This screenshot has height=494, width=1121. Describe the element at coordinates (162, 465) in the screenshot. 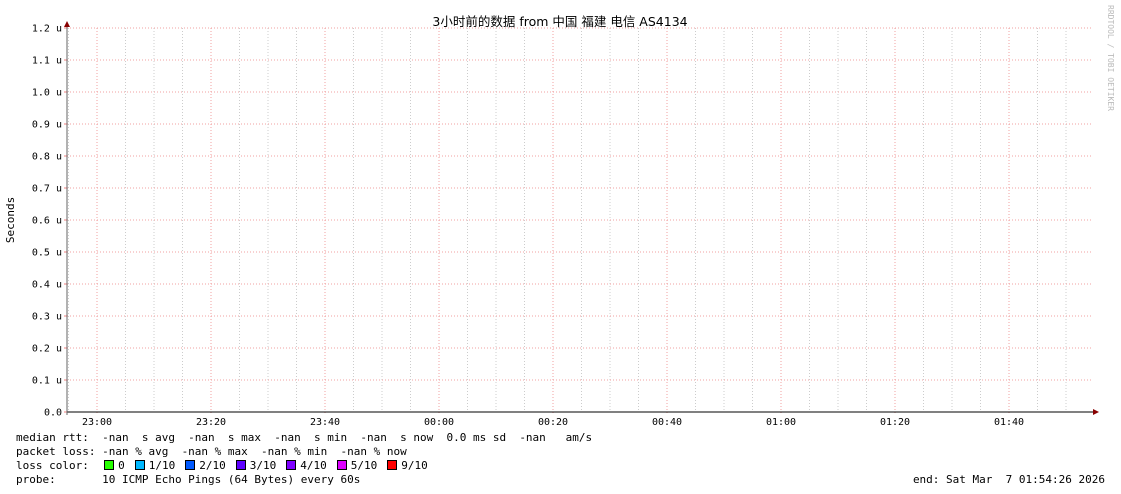

I see `loss-color-label: 1/10` at that location.